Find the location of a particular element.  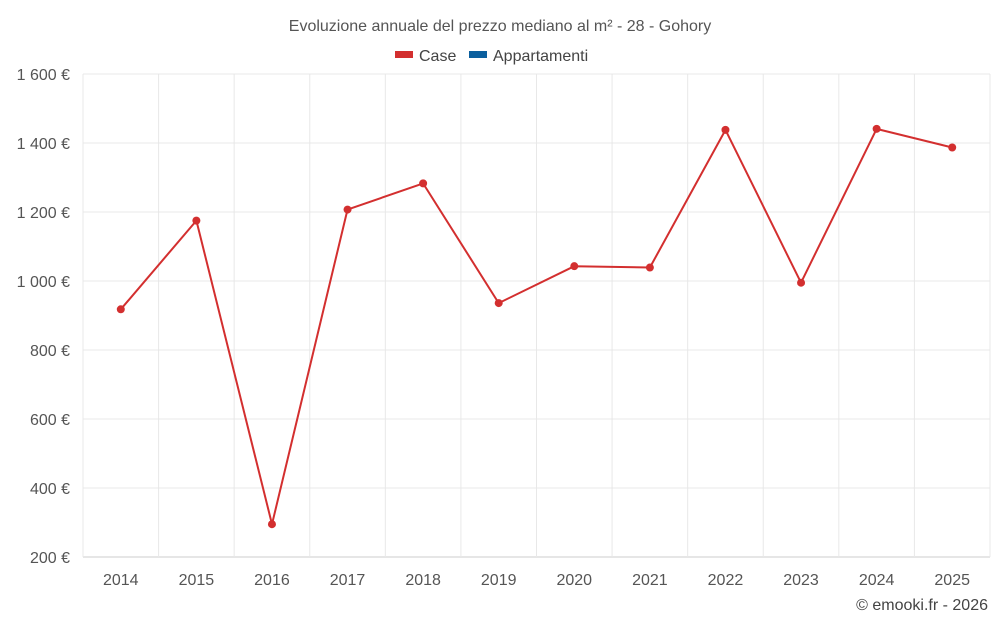

x-tick-label: 2020 is located at coordinates (574, 580).